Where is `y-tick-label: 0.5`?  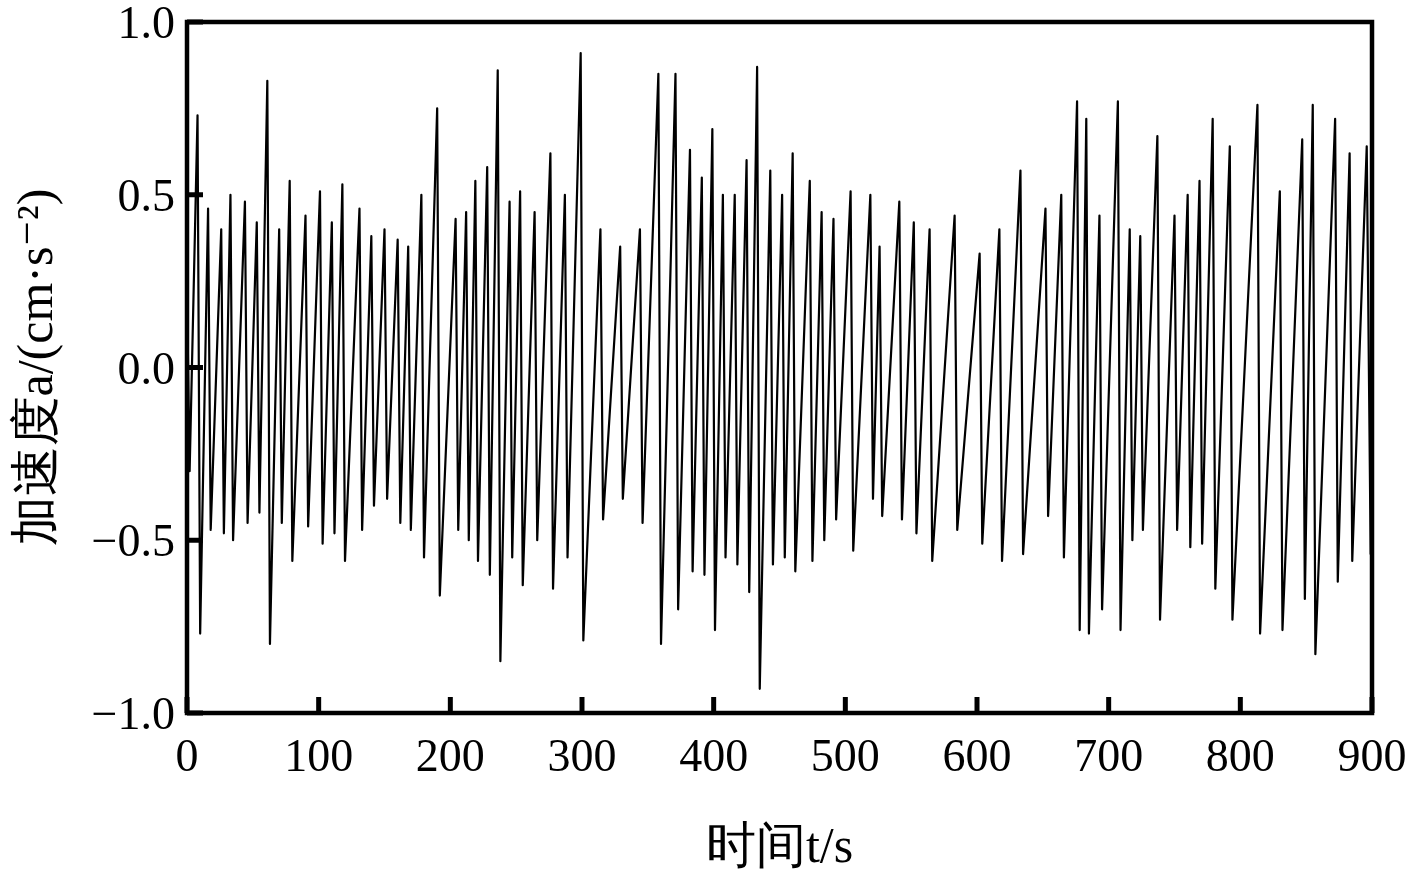 y-tick-label: 0.5 is located at coordinates (146, 195).